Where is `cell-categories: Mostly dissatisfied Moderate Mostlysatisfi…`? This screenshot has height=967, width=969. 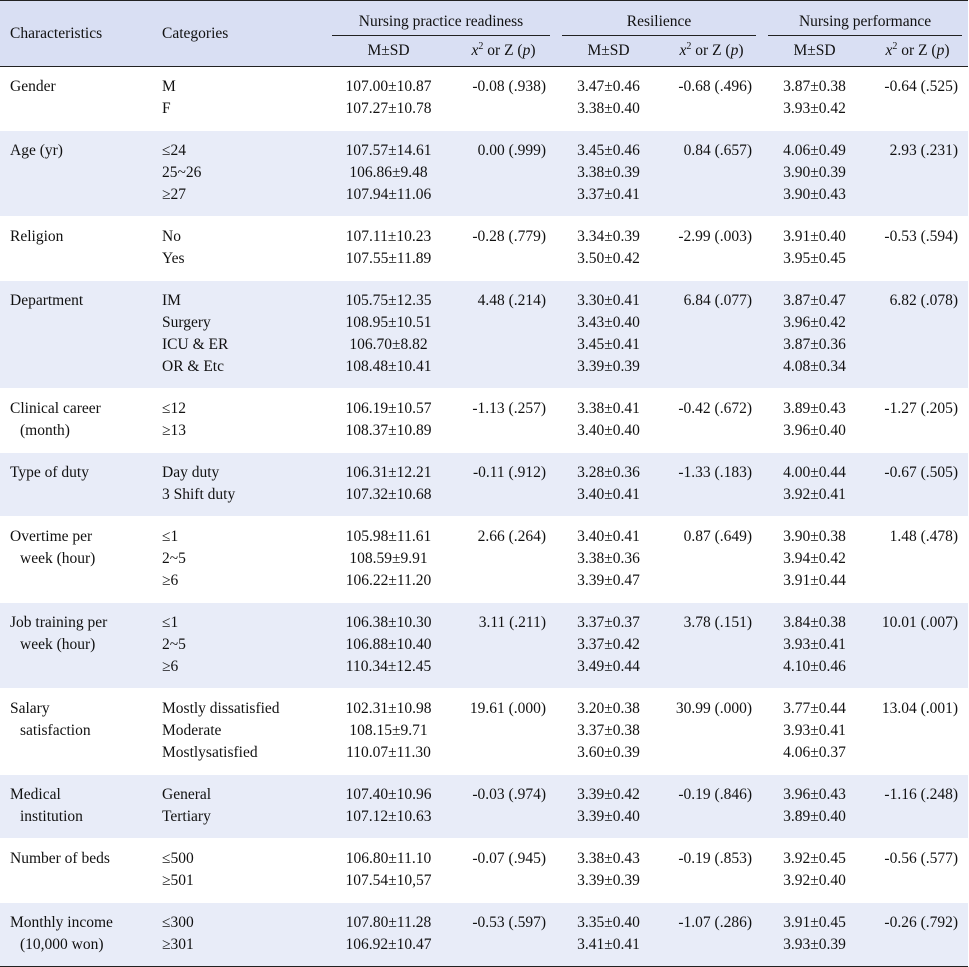
cell-categories: Mostly dissatisfied Moderate Mostlysatisfi… is located at coordinates (242, 732).